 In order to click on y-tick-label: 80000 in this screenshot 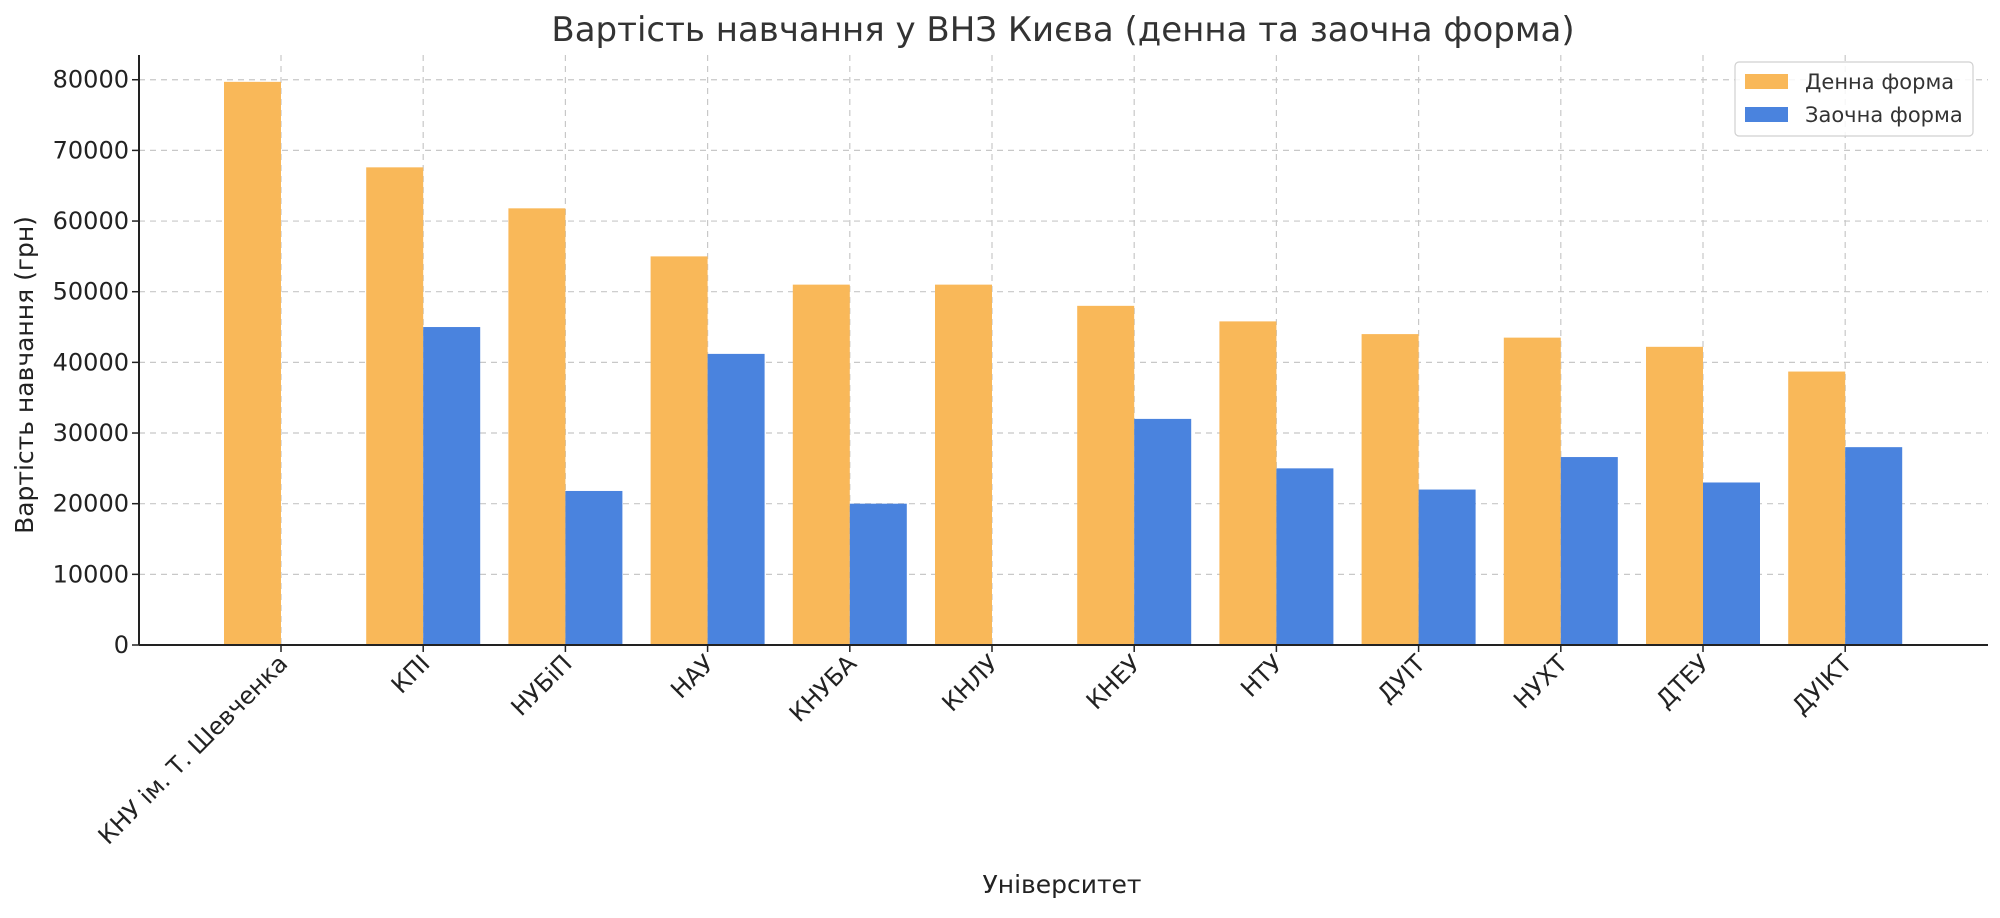, I will do `click(91, 80)`.